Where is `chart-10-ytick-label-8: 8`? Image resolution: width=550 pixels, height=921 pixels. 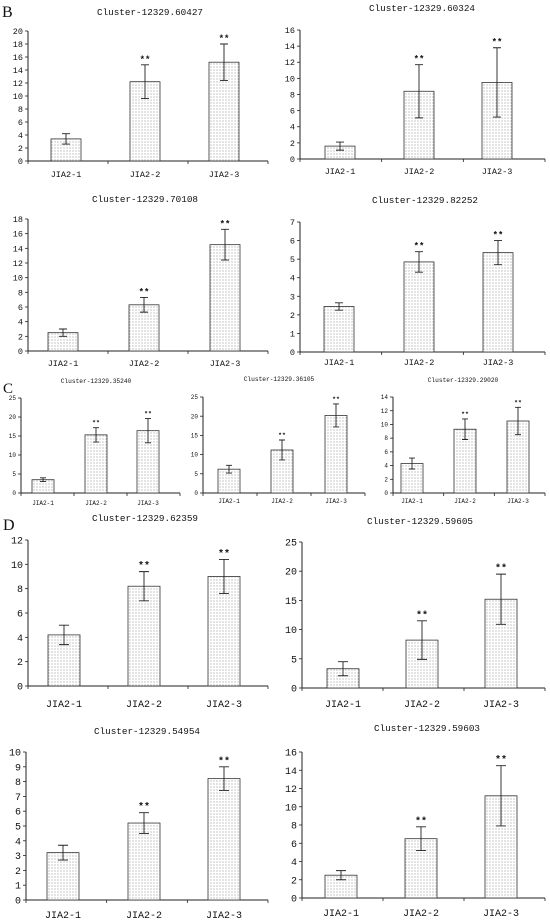
chart-10-ytick-label-8: 8 is located at coordinates (18, 783).